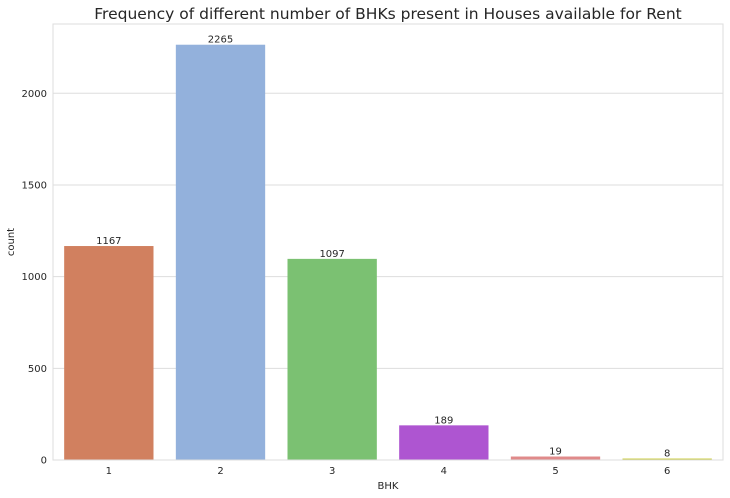 The width and height of the screenshot is (730, 498). Describe the element at coordinates (388, 486) in the screenshot. I see `x-axis-label: BHK` at that location.